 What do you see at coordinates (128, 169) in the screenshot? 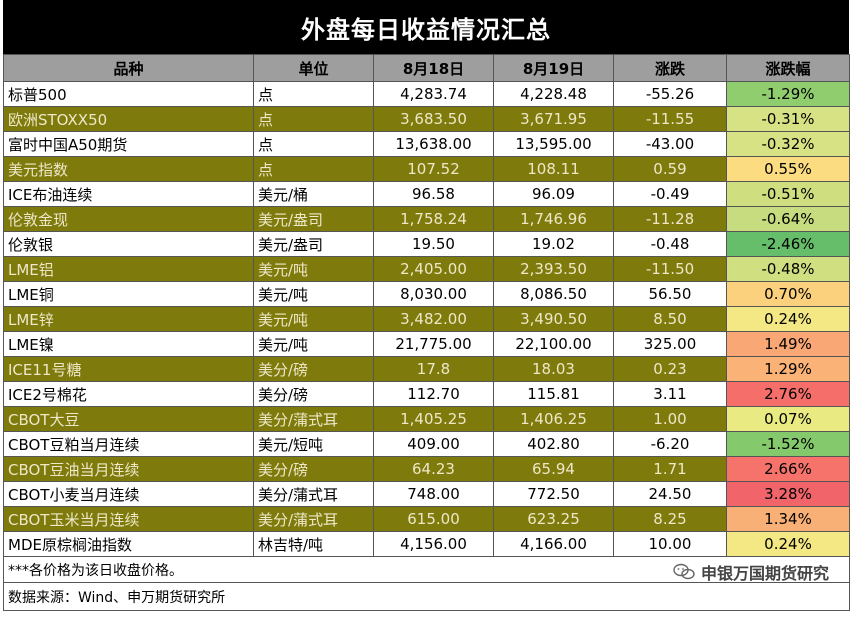
I see `cell-variety: 美元指数` at bounding box center [128, 169].